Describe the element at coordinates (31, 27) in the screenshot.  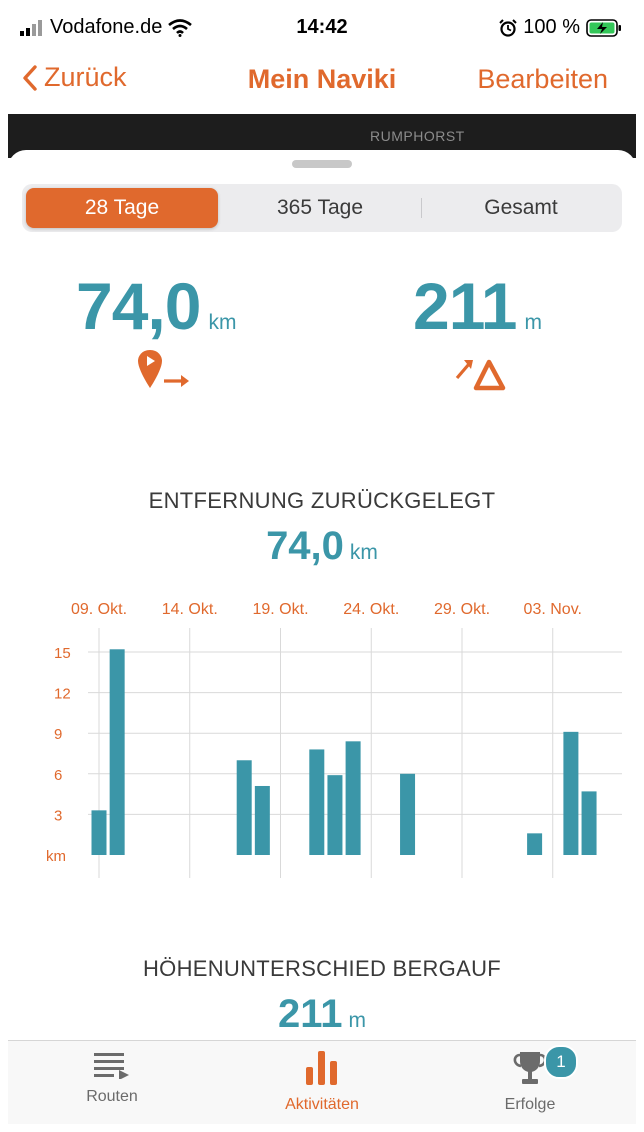
I see `cellular-signal-icon` at that location.